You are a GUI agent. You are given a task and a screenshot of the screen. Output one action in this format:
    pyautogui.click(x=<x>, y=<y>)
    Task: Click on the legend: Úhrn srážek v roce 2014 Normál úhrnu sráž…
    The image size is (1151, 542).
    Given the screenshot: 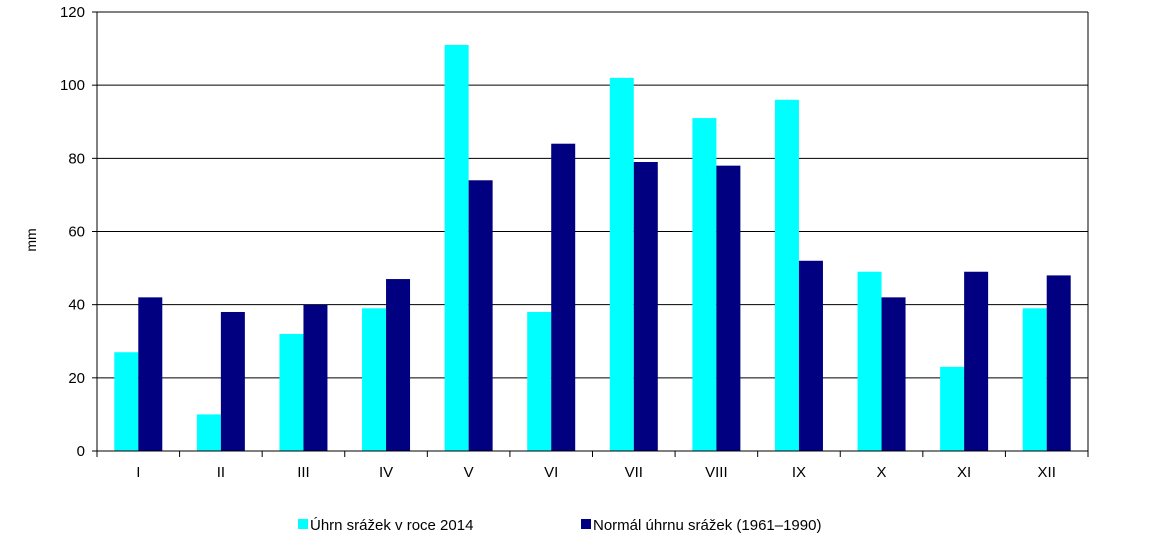 What is the action you would take?
    pyautogui.click(x=559, y=525)
    